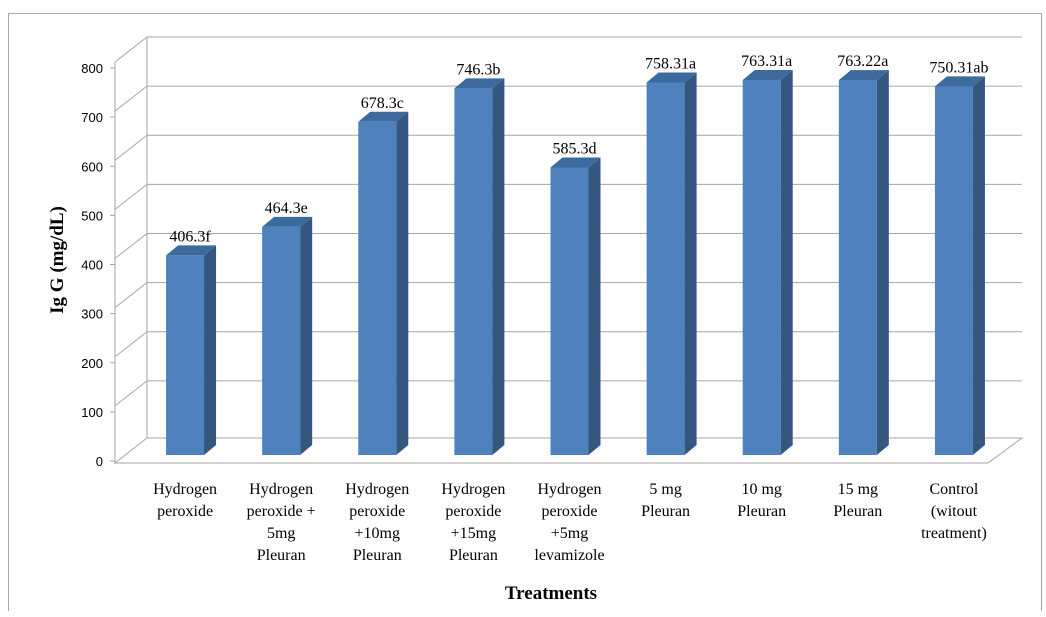  I want to click on data-label: 746.3b, so click(478, 69).